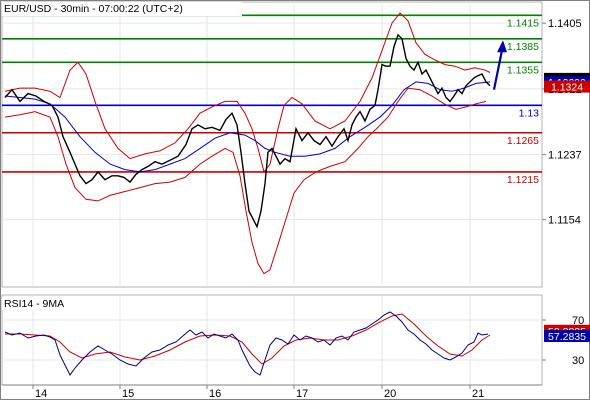 Image resolution: width=590 pixels, height=400 pixels. Describe the element at coordinates (502, 46) in the screenshot. I see `forecast-arrow-head` at that location.